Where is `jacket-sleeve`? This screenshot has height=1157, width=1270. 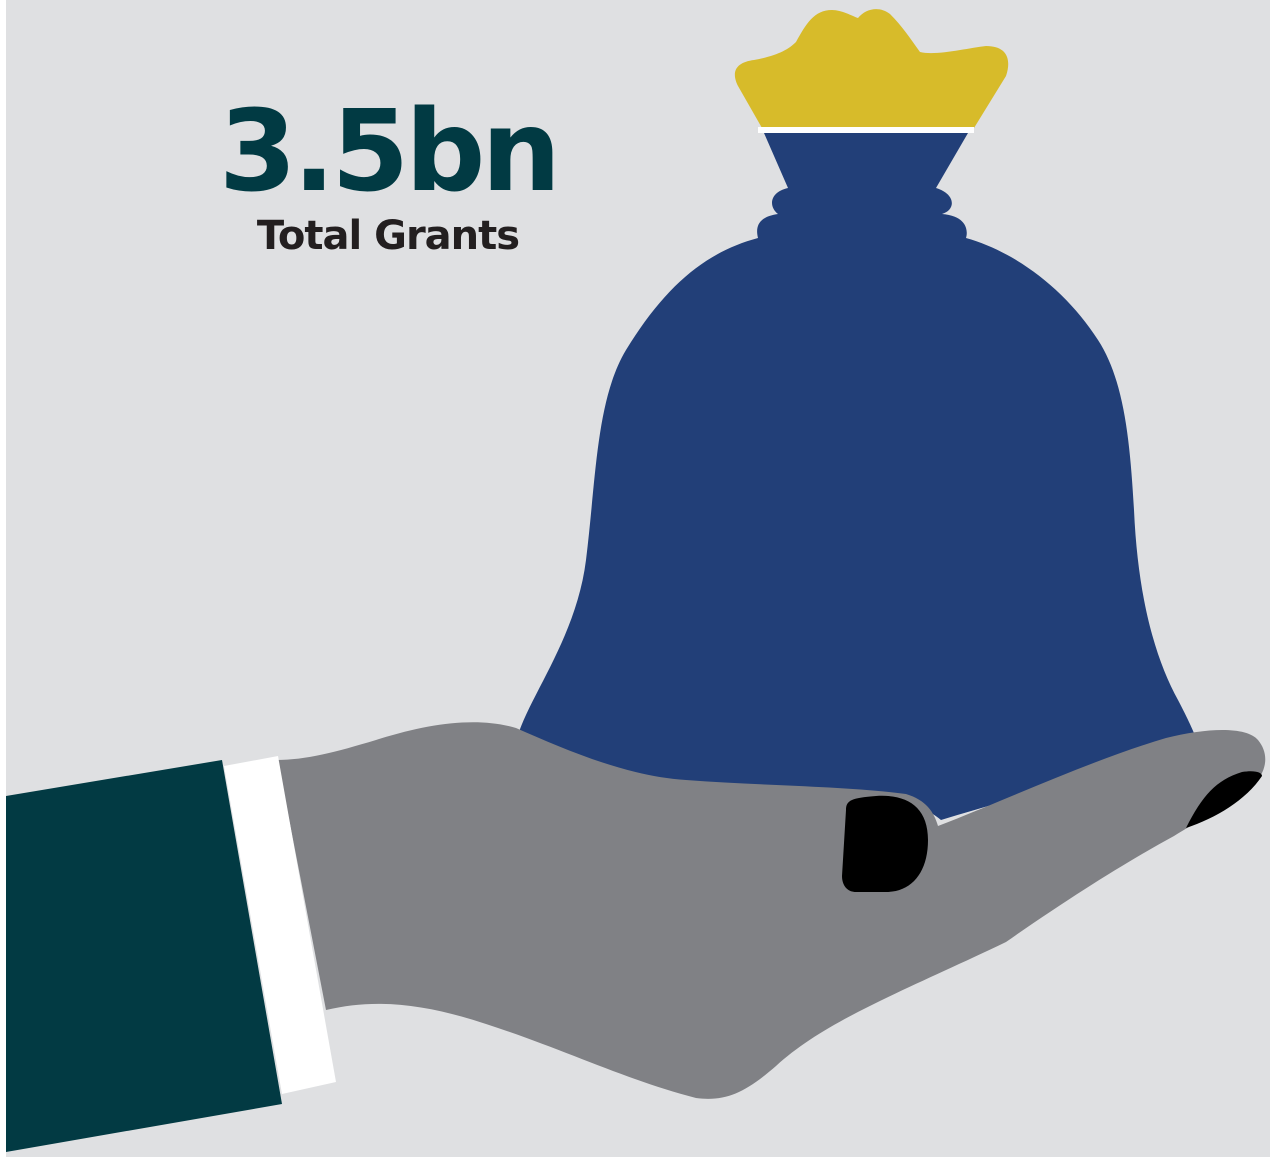
jacket-sleeve is located at coordinates (144, 956).